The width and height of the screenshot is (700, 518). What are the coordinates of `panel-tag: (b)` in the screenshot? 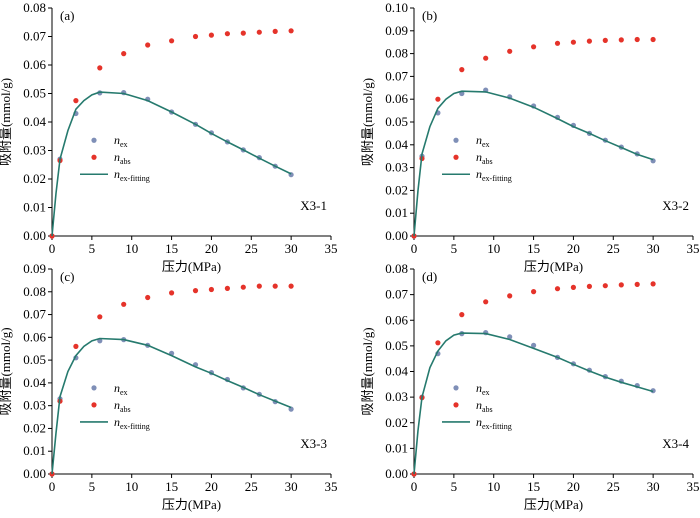 It's located at (429, 15).